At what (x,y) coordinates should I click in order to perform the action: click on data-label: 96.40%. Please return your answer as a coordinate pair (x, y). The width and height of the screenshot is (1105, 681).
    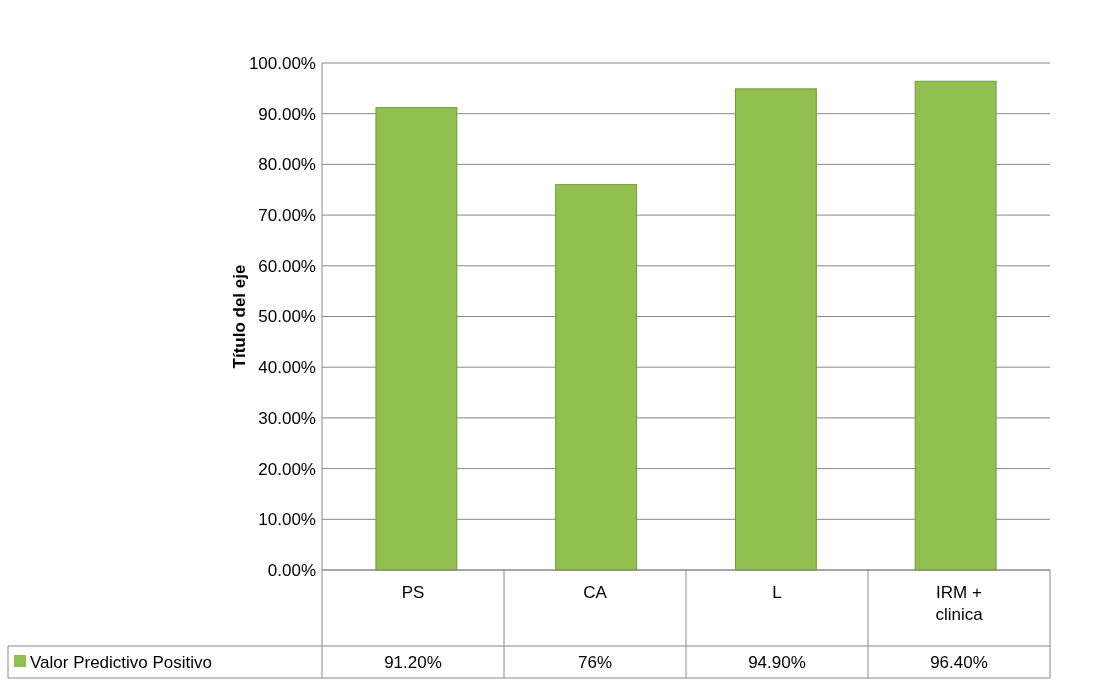
    Looking at the image, I should click on (959, 662).